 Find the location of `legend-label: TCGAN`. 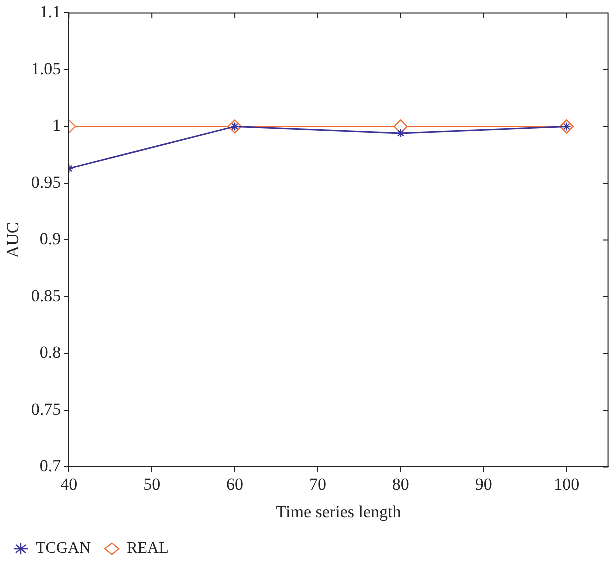

legend-label: TCGAN is located at coordinates (64, 549).